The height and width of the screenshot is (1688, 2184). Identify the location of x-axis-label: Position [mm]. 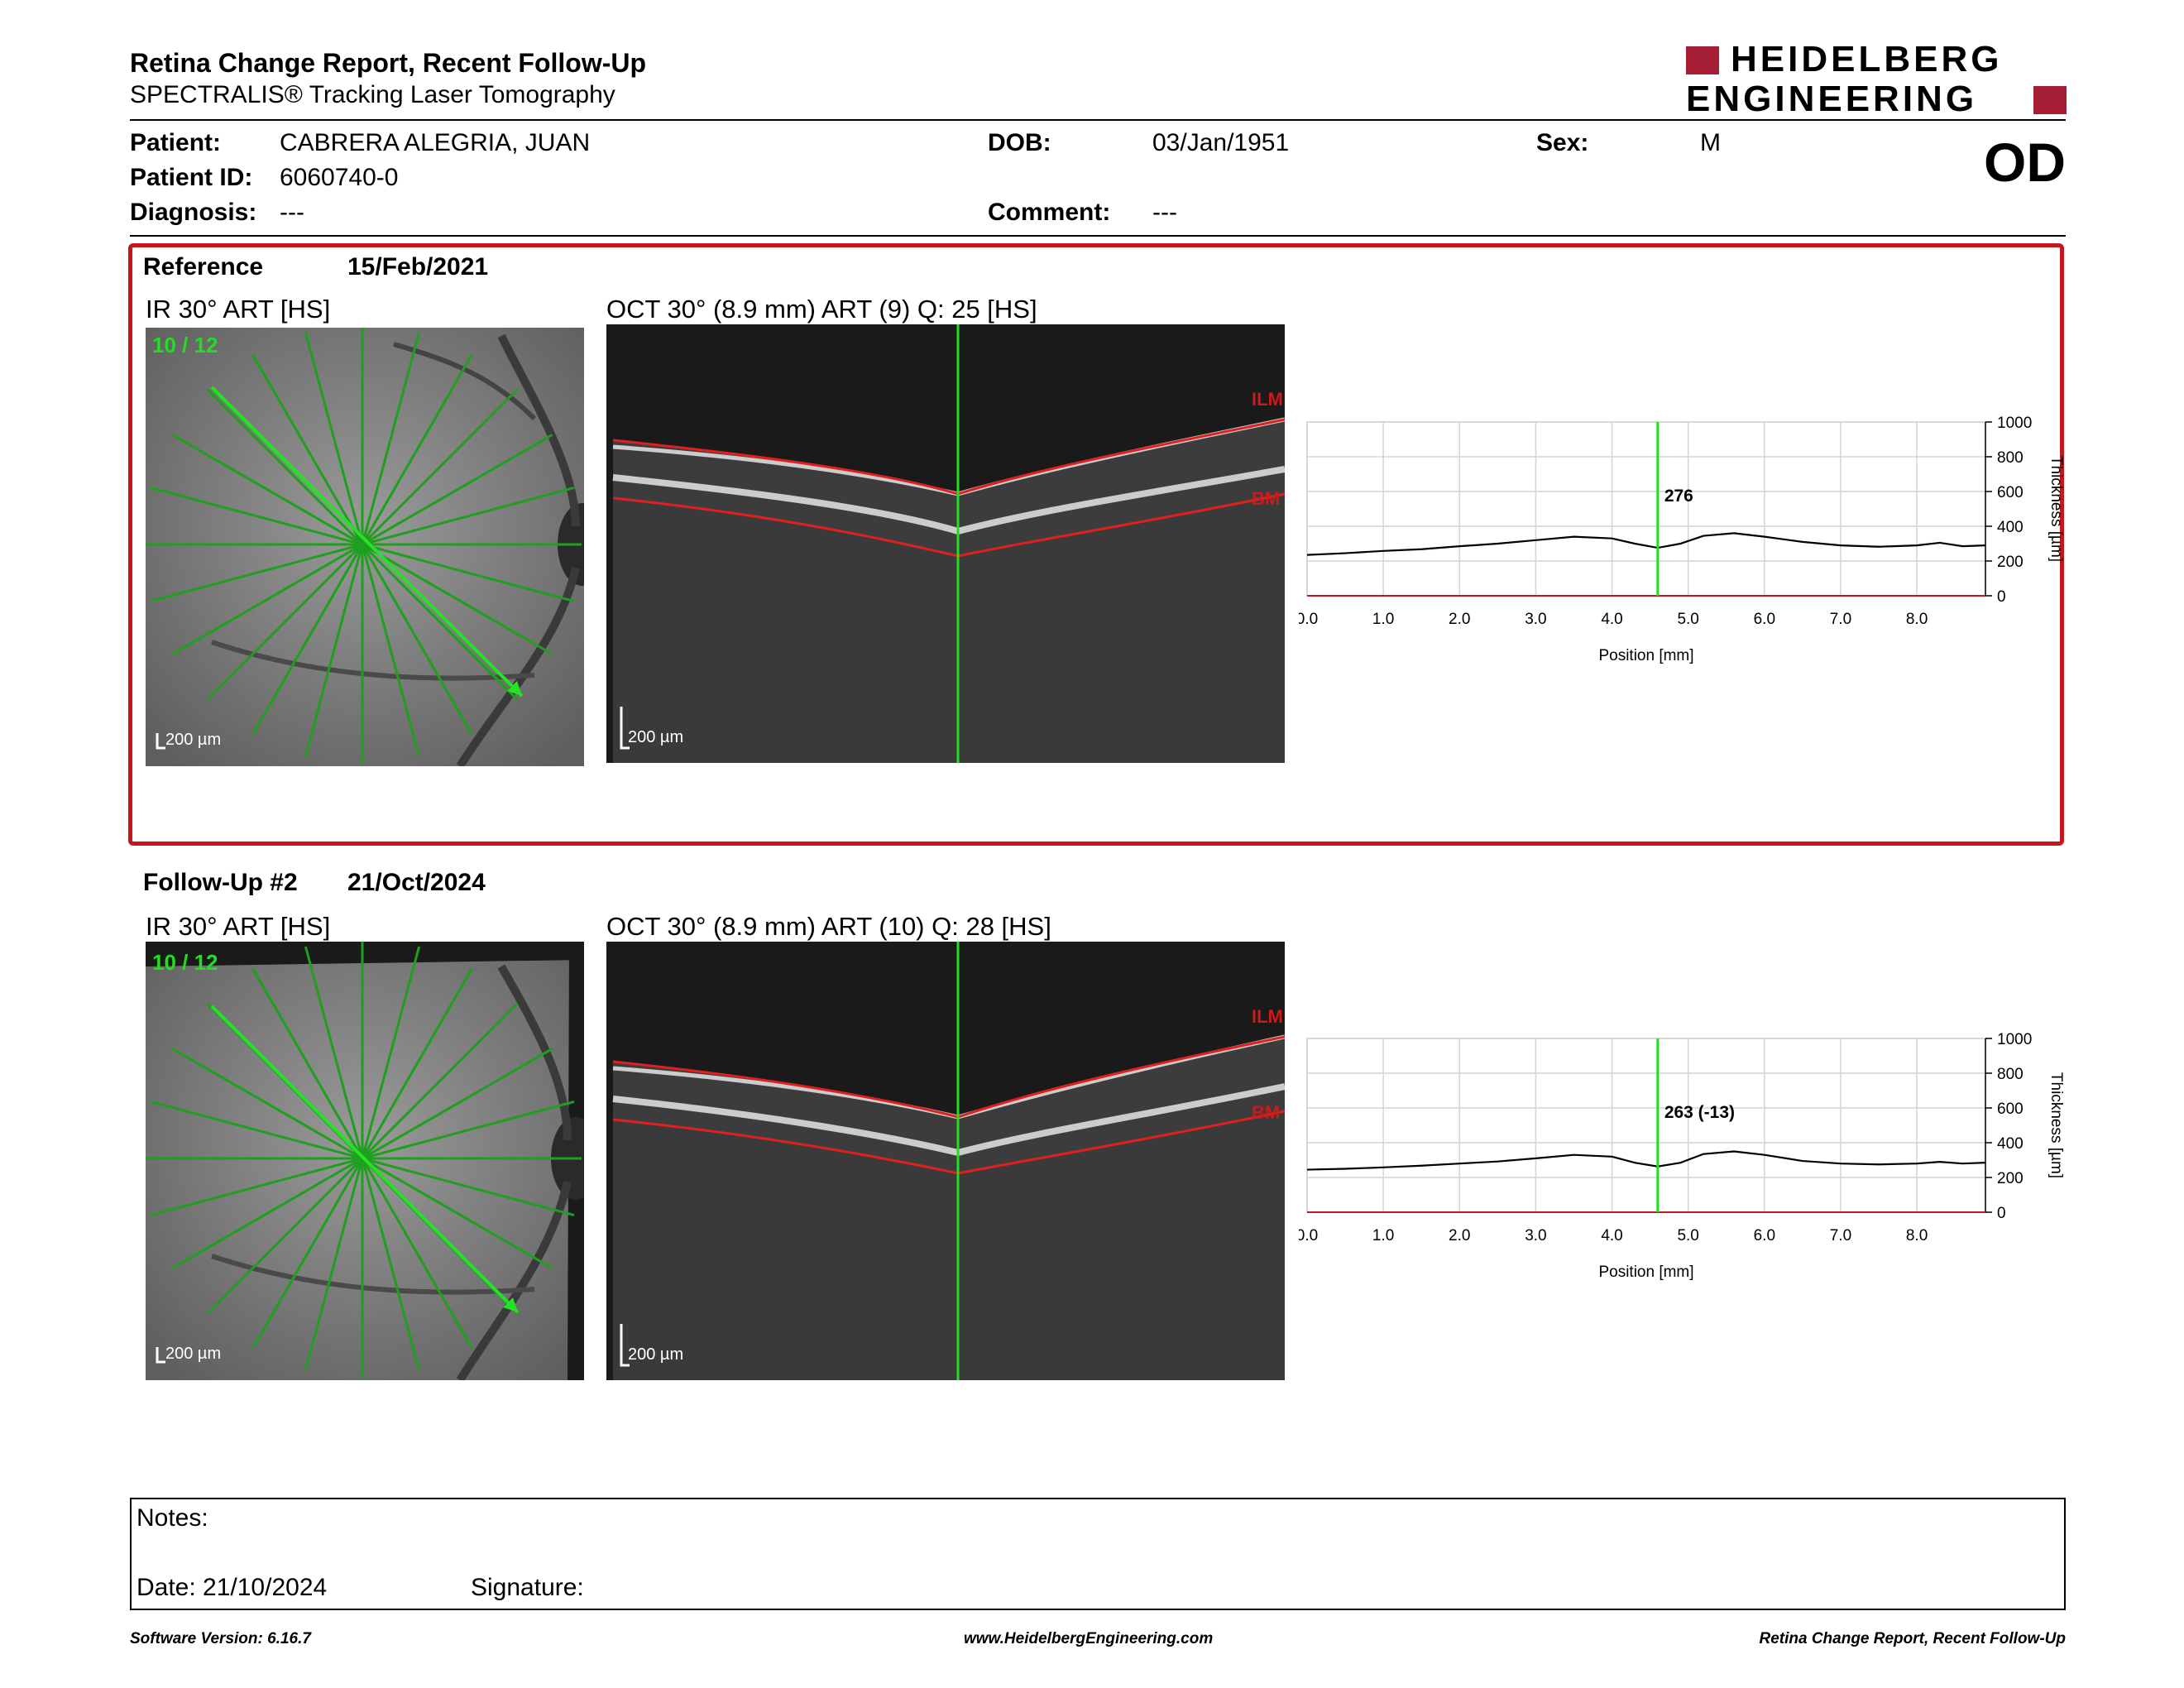
(1645, 1272).